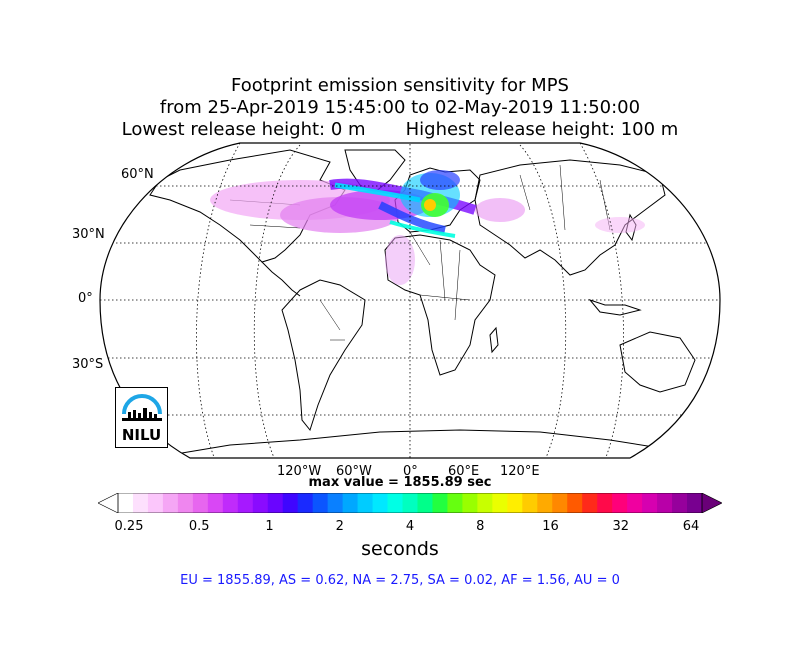  What do you see at coordinates (440, 305) in the screenshot?
I see `africa-outline` at bounding box center [440, 305].